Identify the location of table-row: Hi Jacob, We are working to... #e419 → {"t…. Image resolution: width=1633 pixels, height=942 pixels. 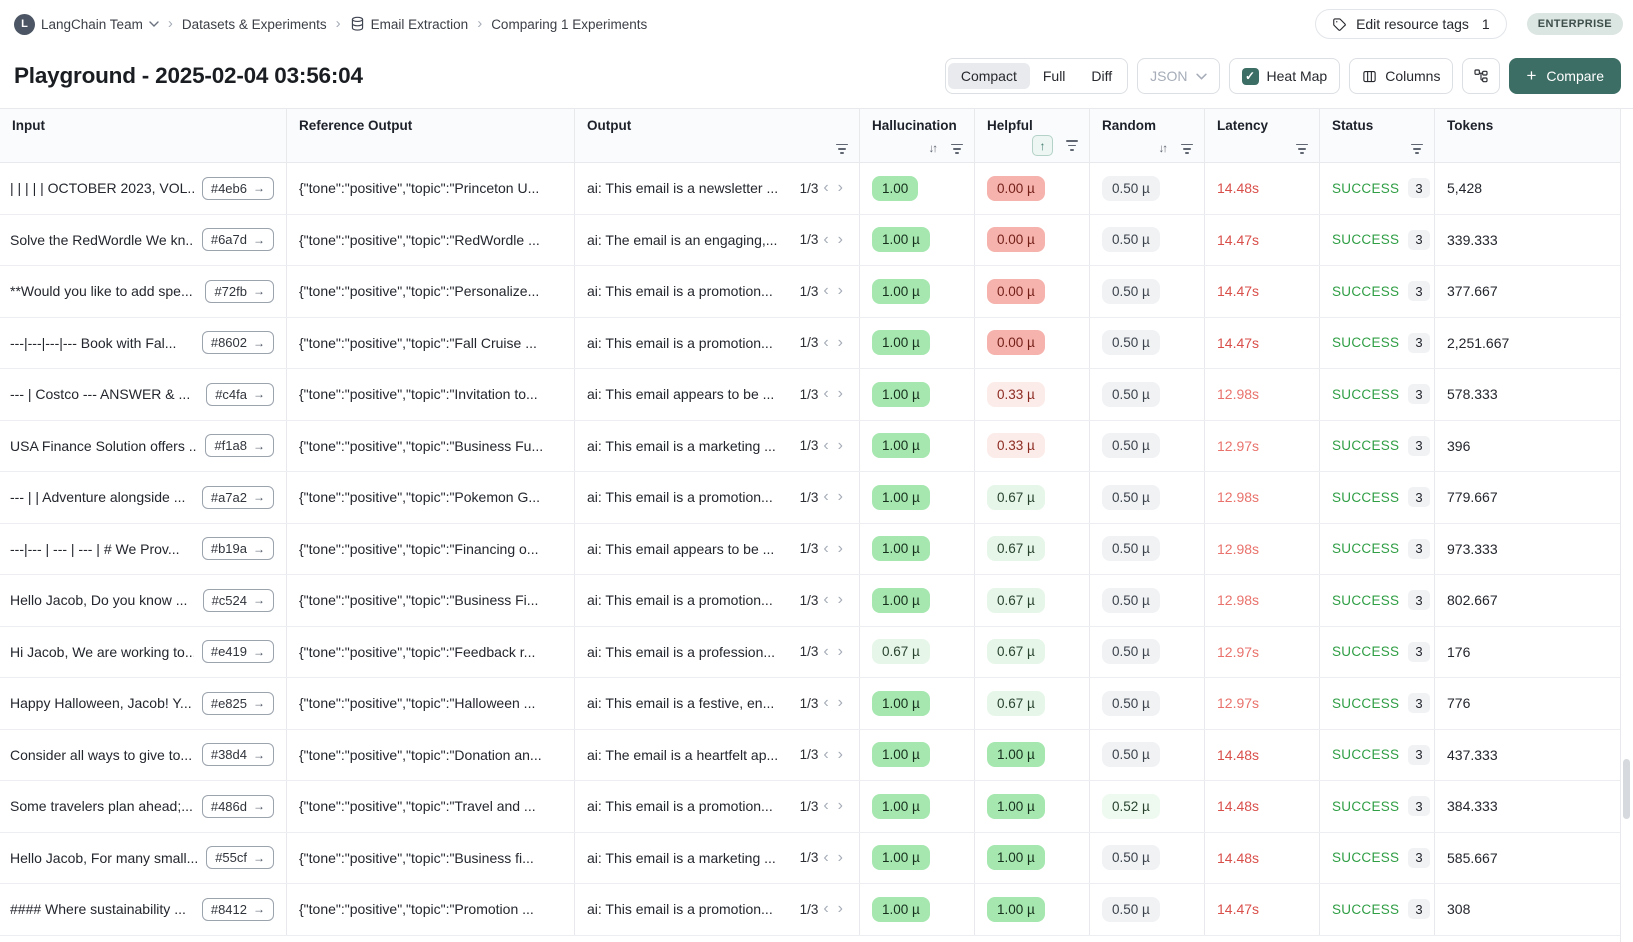
(810, 652).